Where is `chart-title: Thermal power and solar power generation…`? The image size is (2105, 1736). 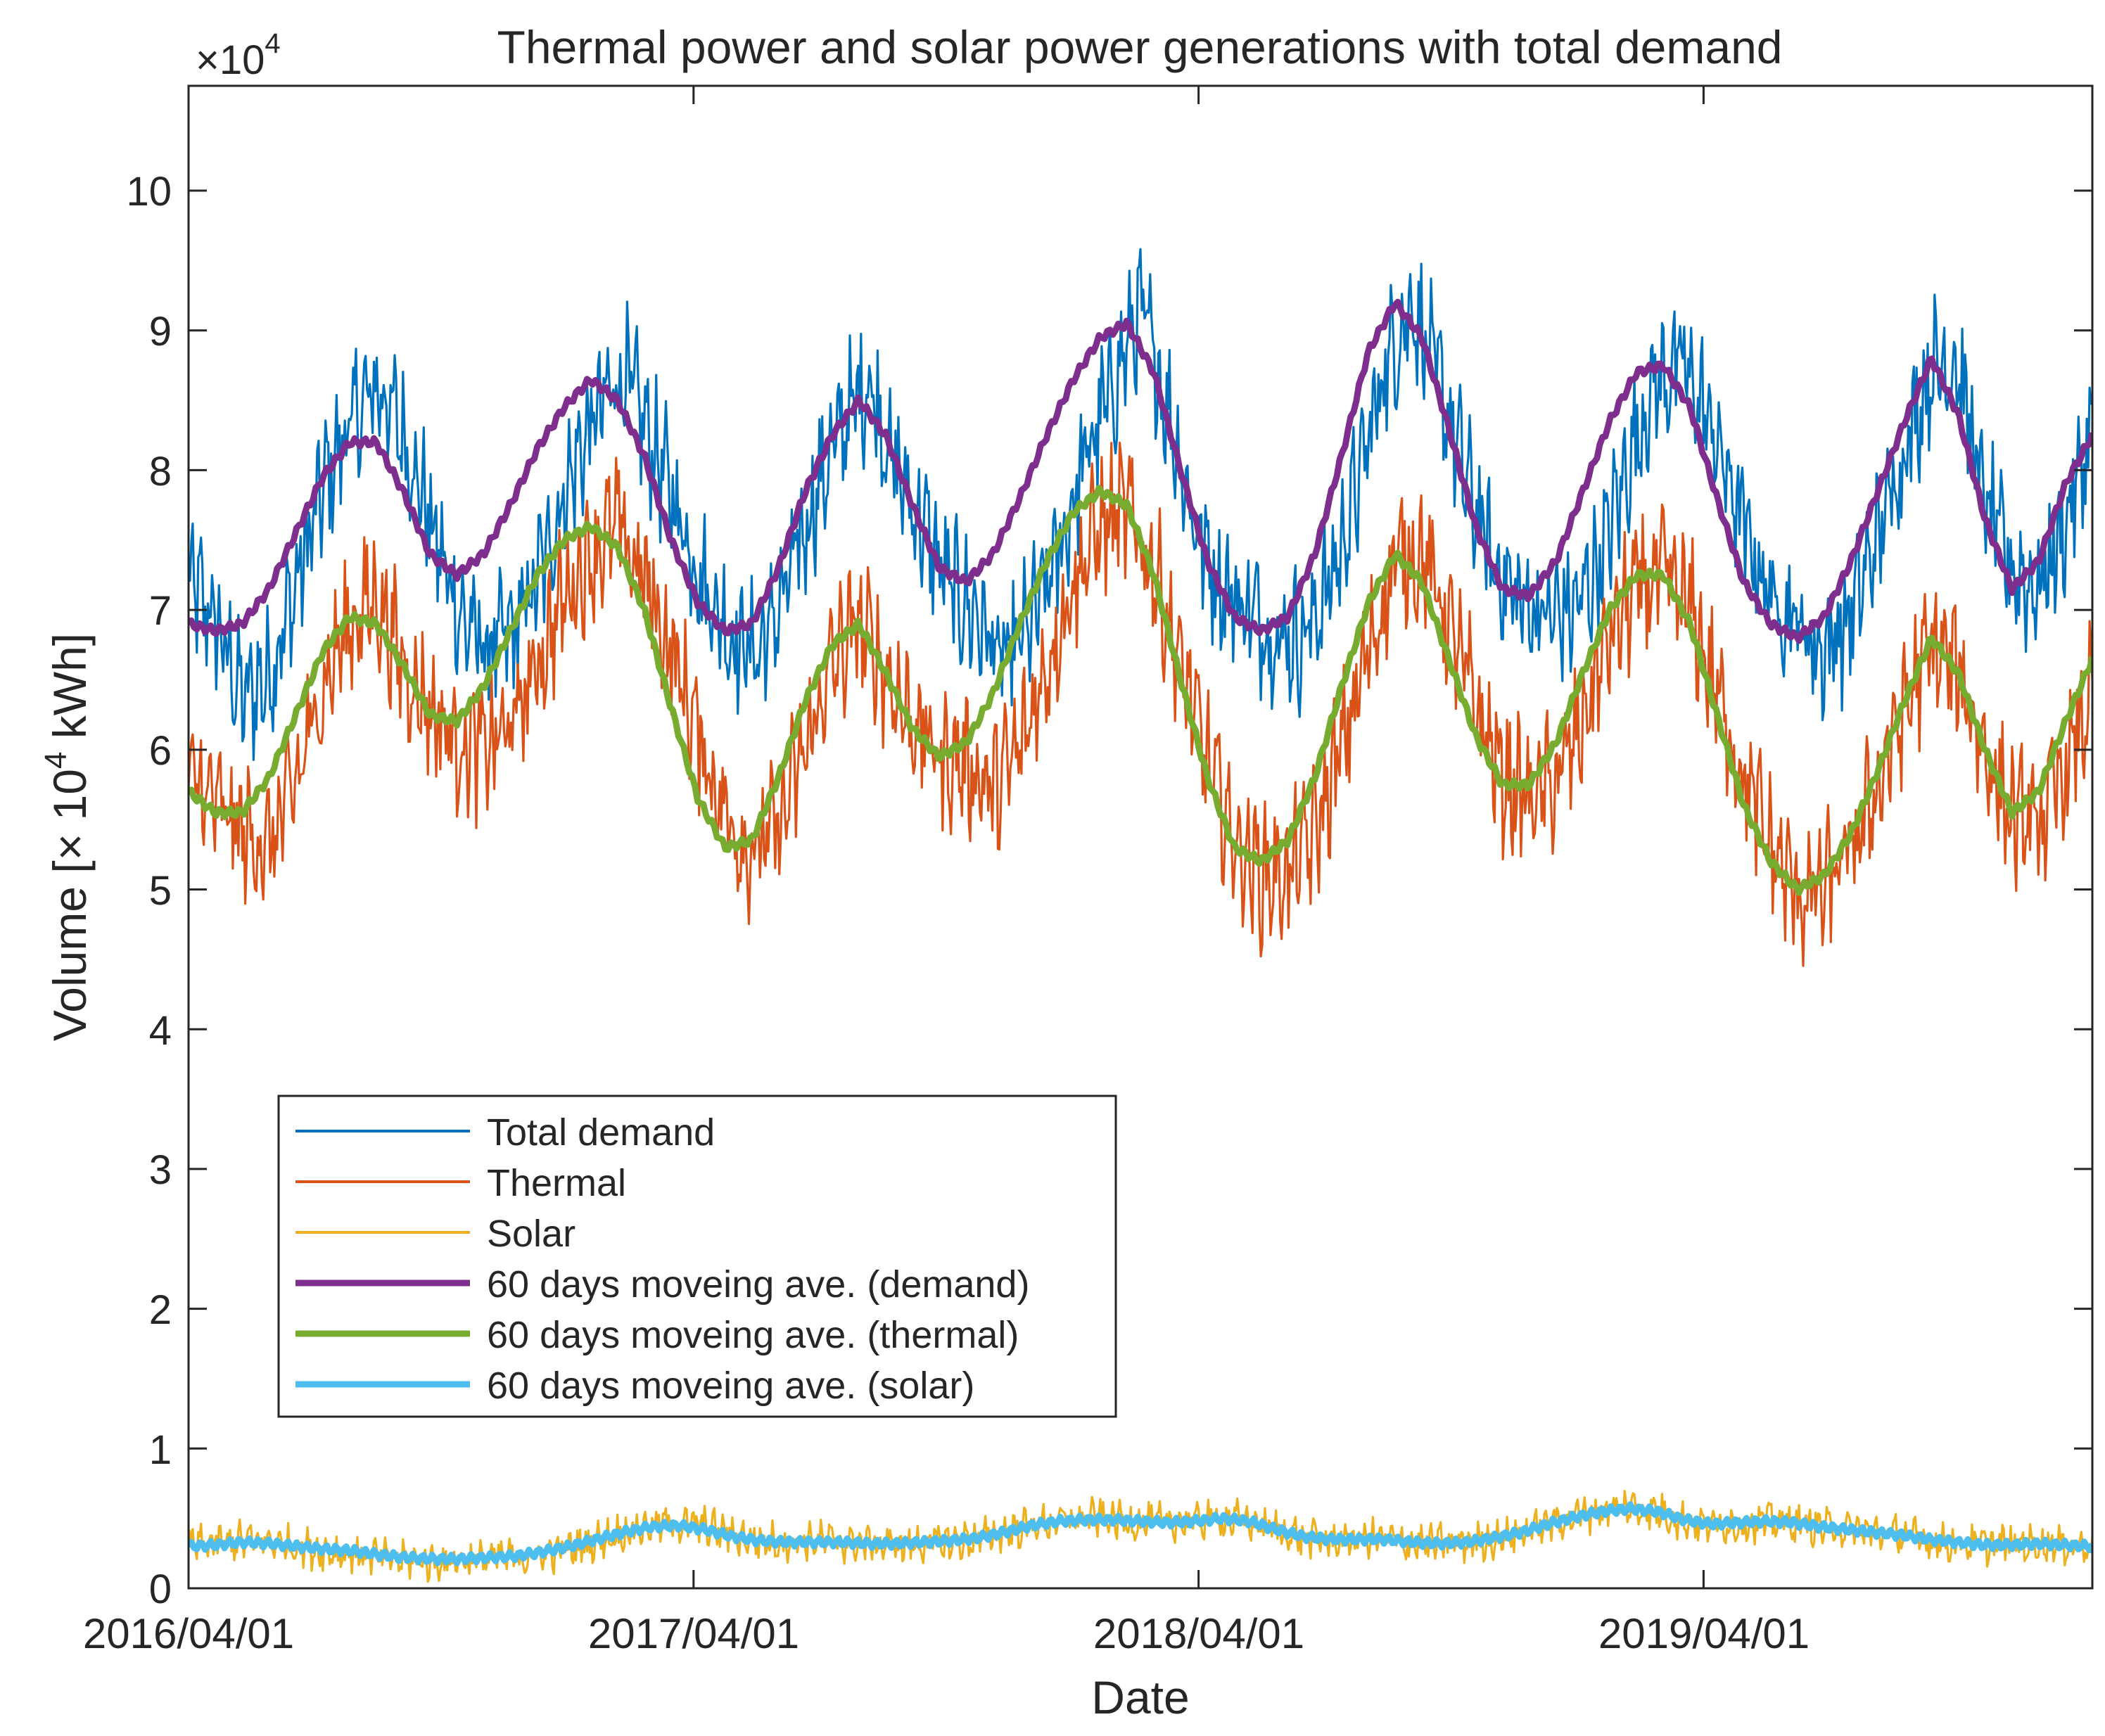
chart-title: Thermal power and solar power generation… is located at coordinates (1140, 47).